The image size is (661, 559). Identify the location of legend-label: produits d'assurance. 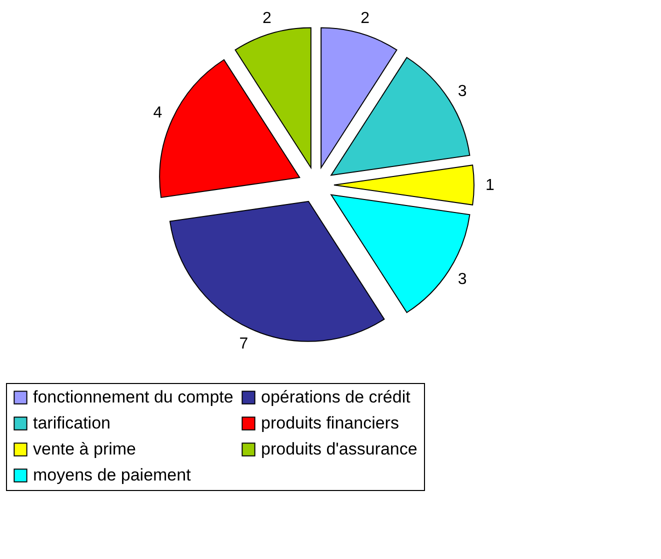
(339, 449).